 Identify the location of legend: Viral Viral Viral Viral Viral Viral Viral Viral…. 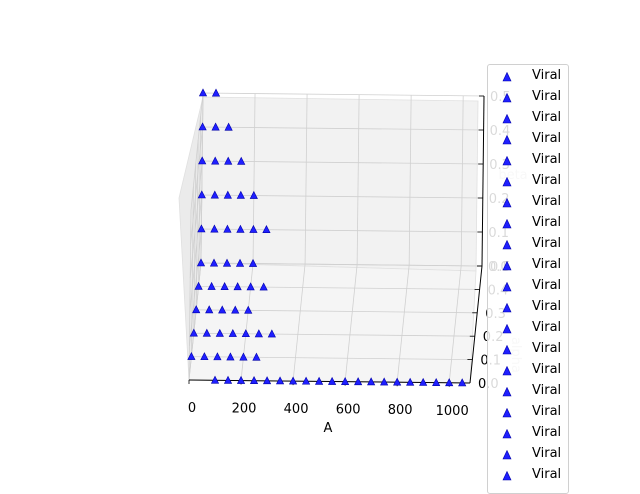
(528, 279).